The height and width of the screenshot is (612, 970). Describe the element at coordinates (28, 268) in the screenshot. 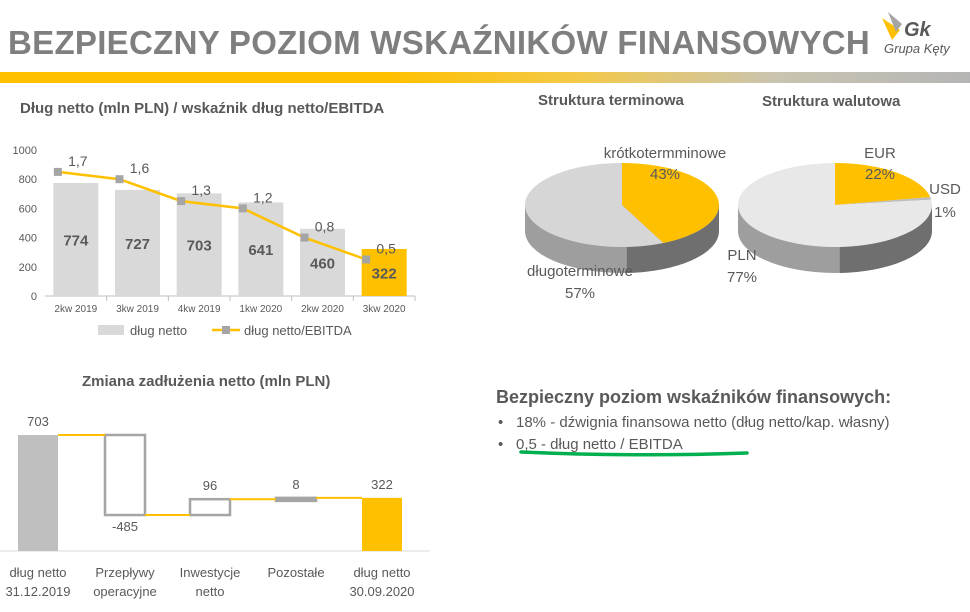

I see `y-tick-label: 200` at that location.